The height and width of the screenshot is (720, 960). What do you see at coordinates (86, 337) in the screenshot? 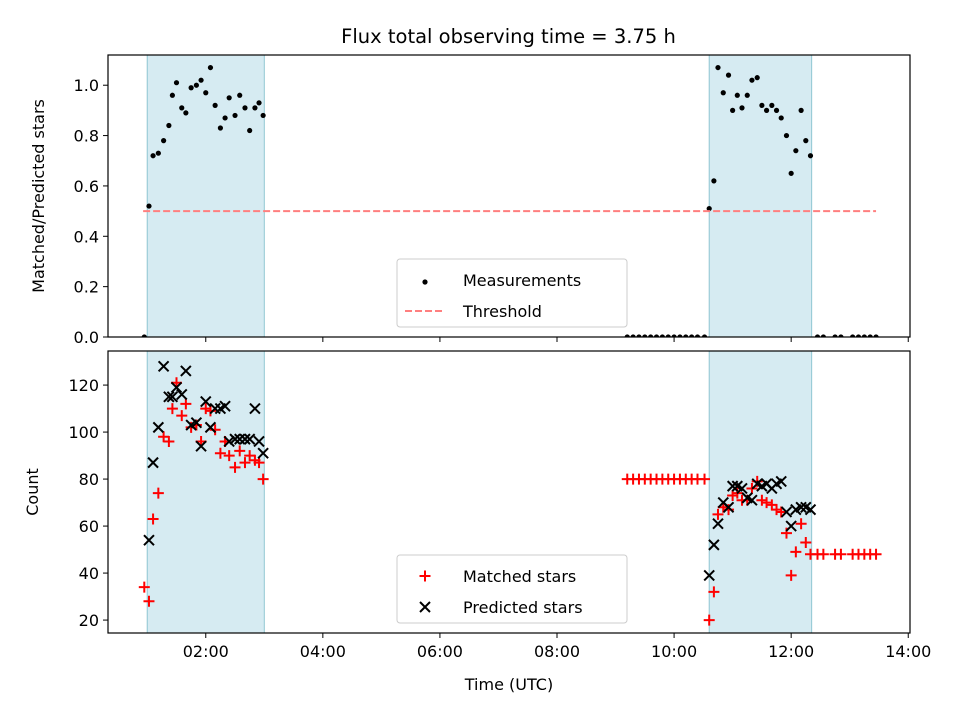
I see `top-ytick-label: 0.0` at bounding box center [86, 337].